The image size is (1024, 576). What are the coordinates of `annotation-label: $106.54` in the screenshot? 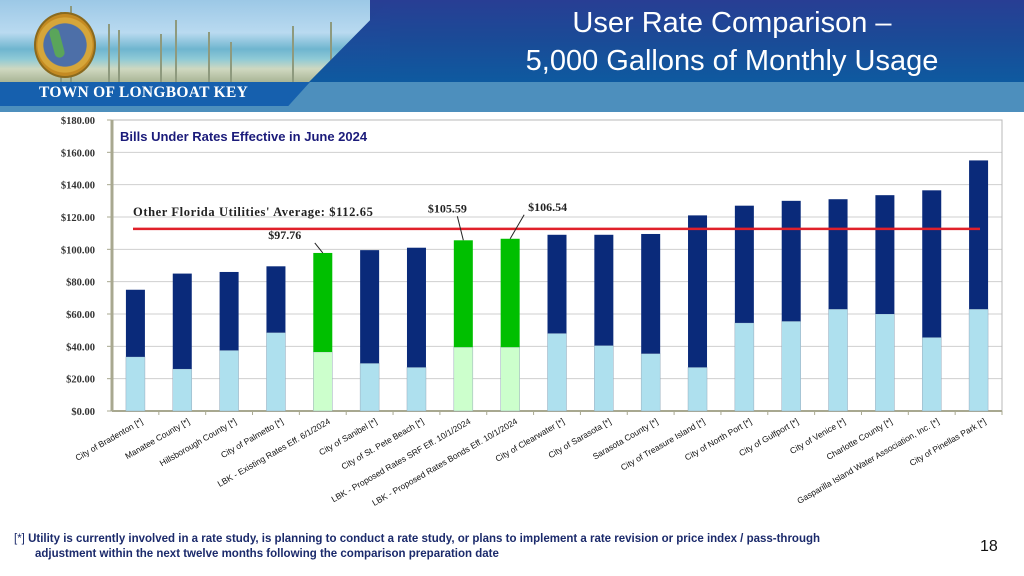 It's located at (547, 207).